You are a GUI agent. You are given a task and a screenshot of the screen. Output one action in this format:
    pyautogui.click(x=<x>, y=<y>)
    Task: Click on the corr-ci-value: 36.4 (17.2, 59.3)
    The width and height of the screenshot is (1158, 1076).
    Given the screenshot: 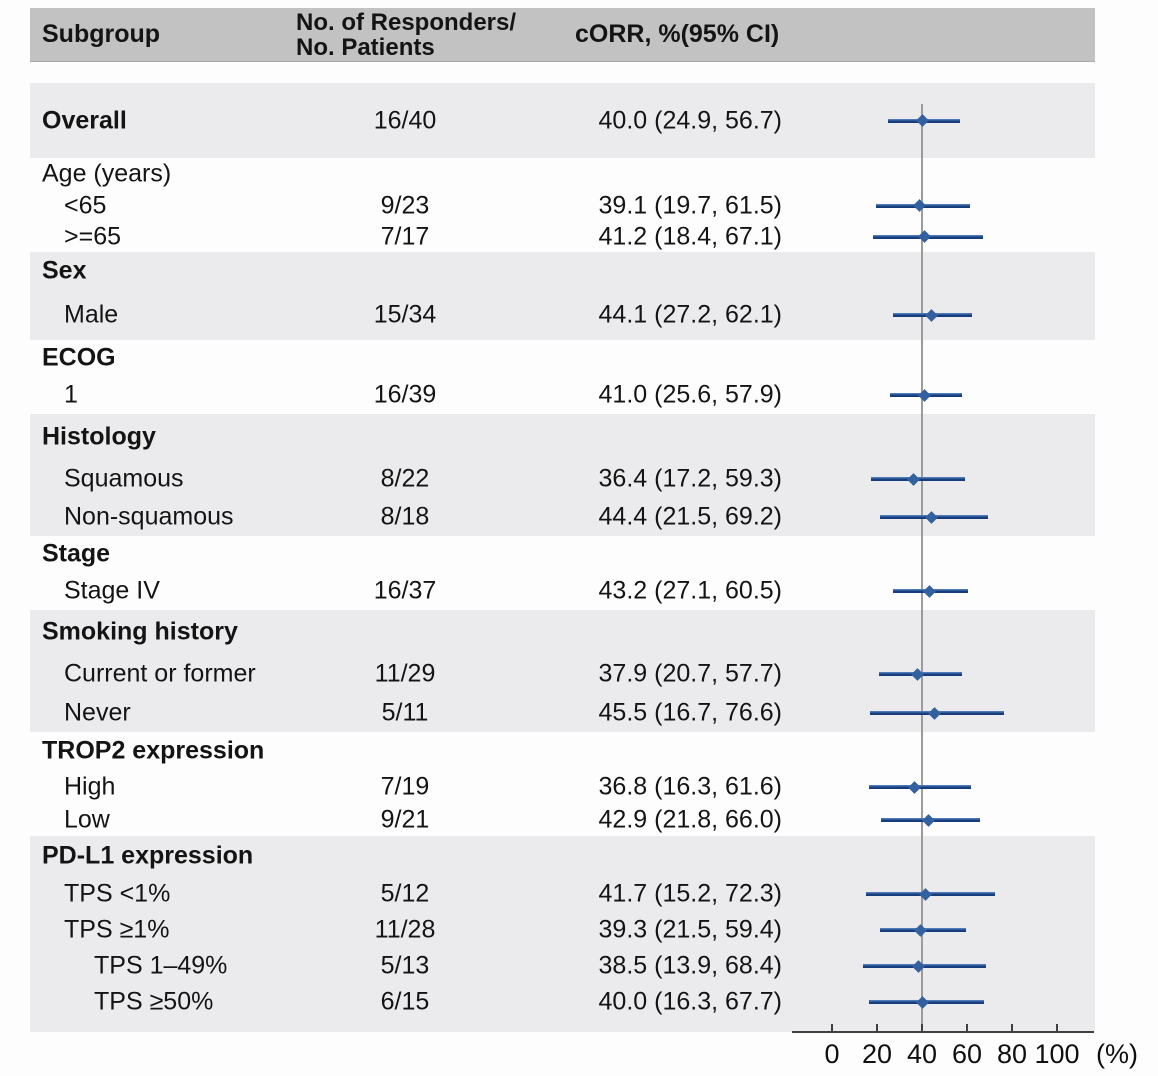 What is the action you would take?
    pyautogui.click(x=690, y=478)
    